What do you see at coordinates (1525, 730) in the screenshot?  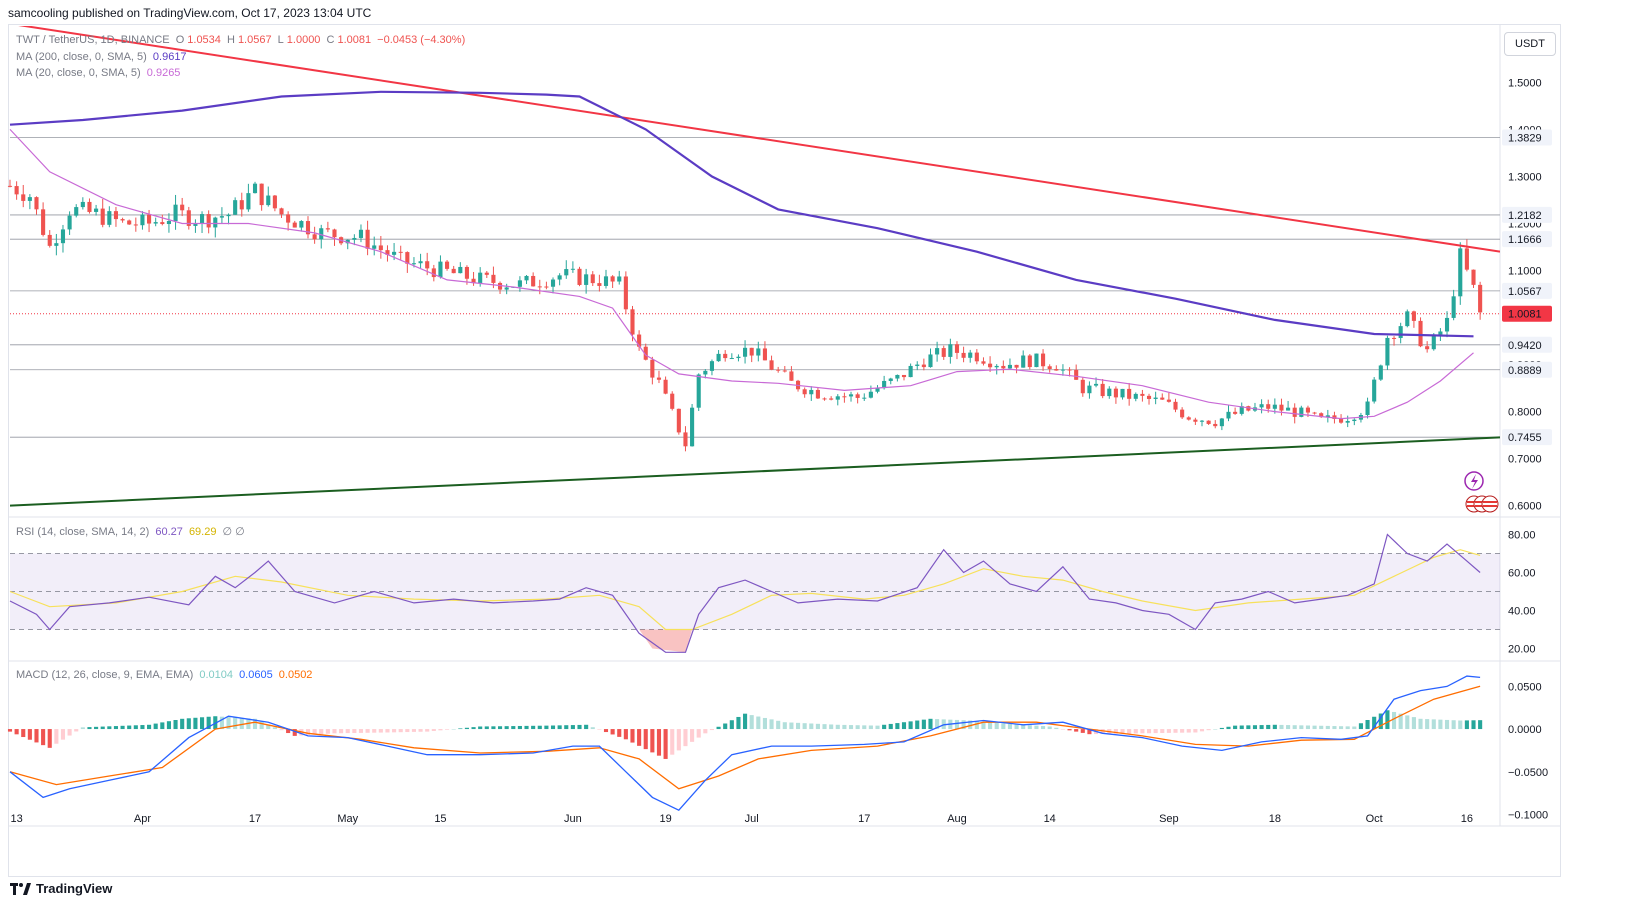 I see `macd-tick-label: 0.0000` at bounding box center [1525, 730].